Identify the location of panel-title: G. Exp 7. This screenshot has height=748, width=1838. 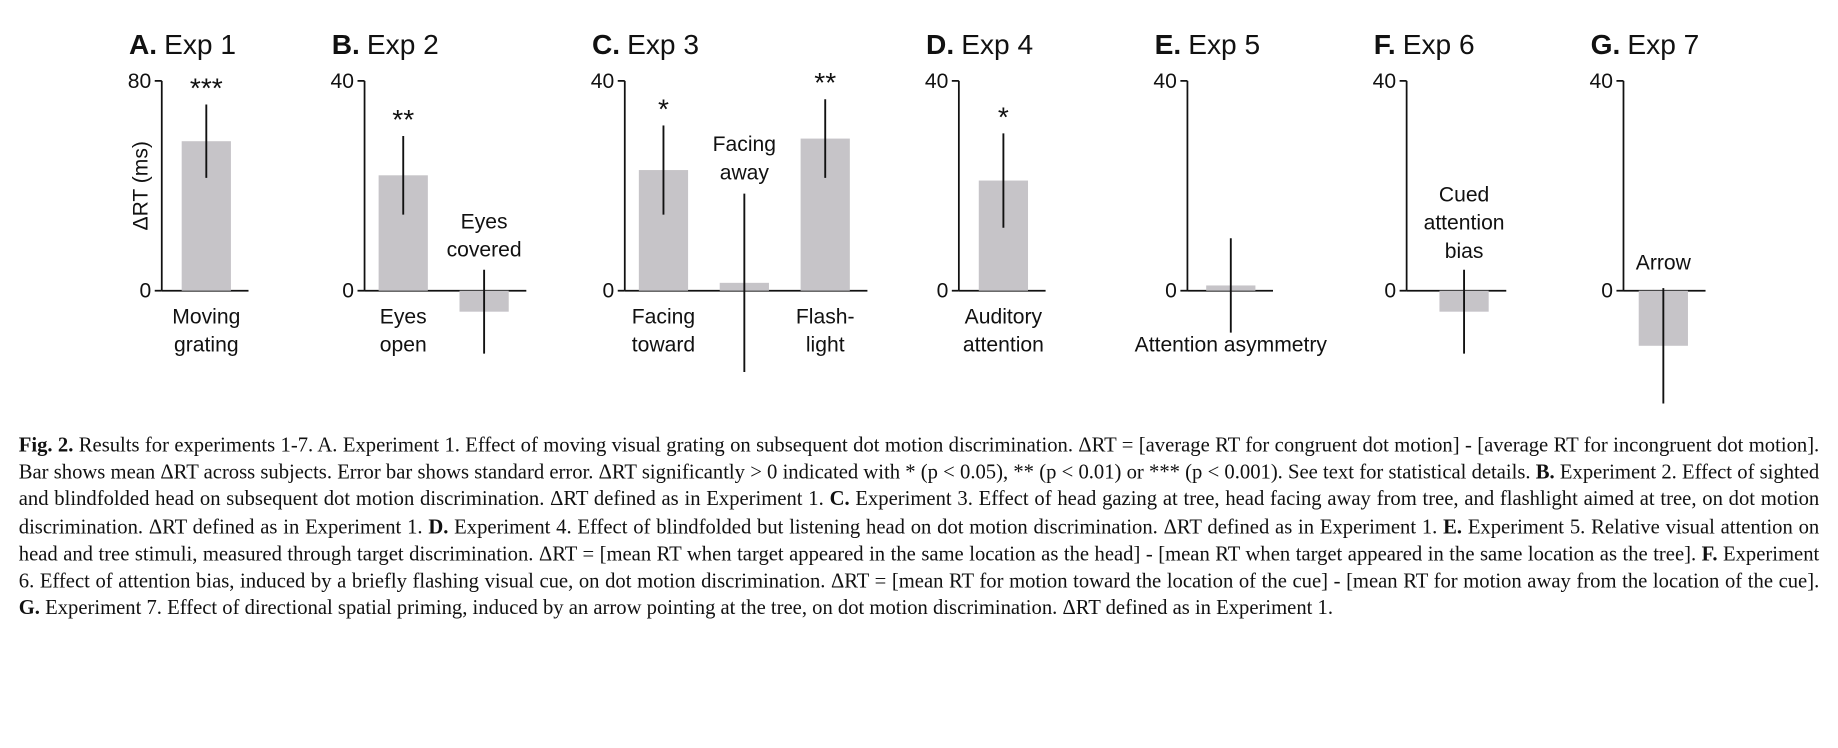
(1645, 44).